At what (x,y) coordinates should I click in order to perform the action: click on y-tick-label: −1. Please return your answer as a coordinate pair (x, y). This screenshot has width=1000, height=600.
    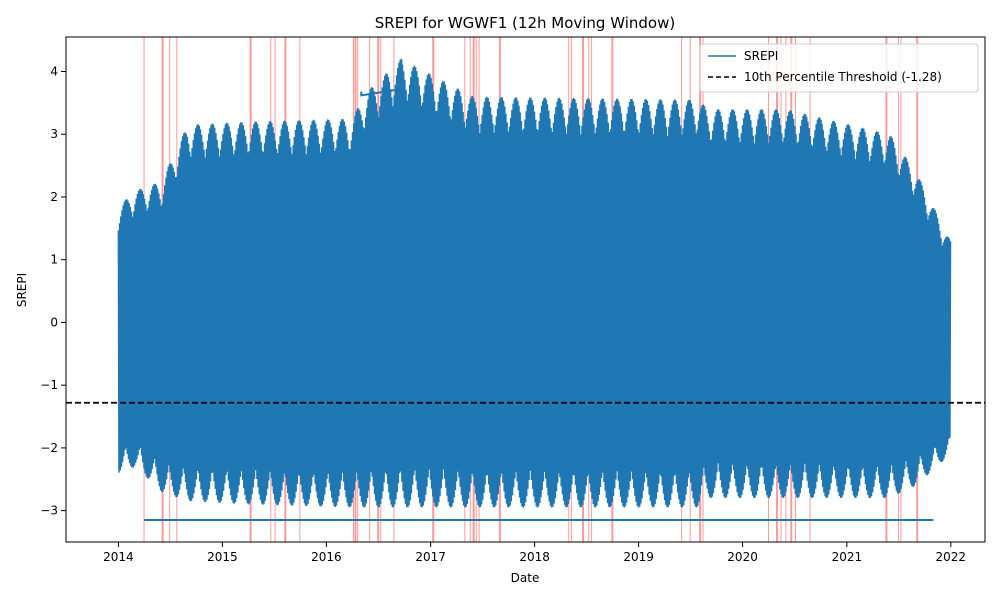
    Looking at the image, I should click on (49, 385).